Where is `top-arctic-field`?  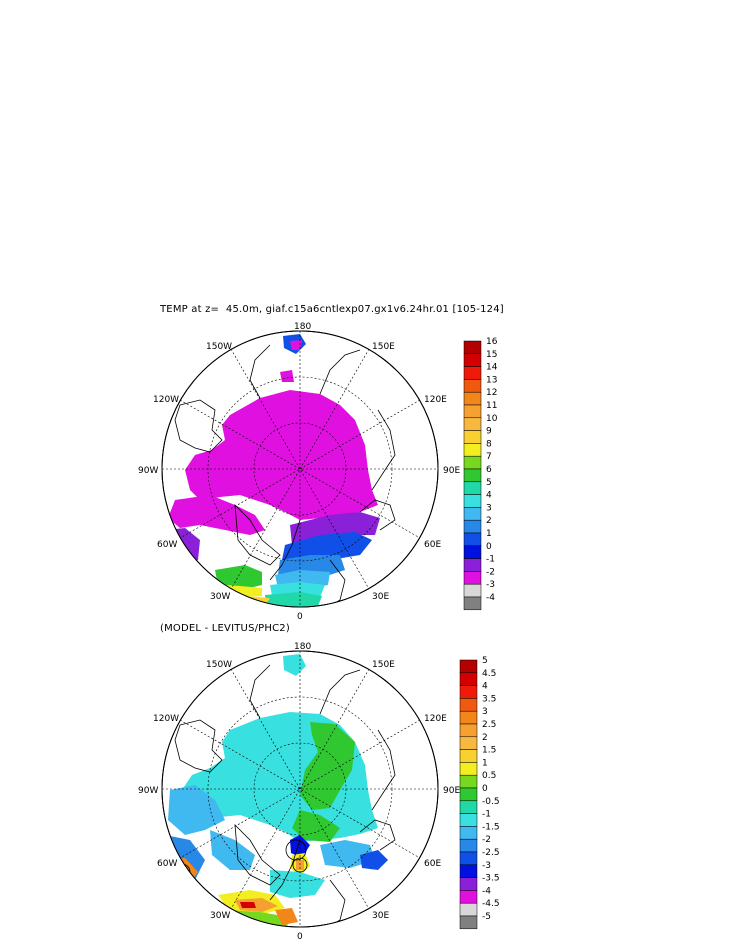
top-arctic-field is located at coordinates (281, 455).